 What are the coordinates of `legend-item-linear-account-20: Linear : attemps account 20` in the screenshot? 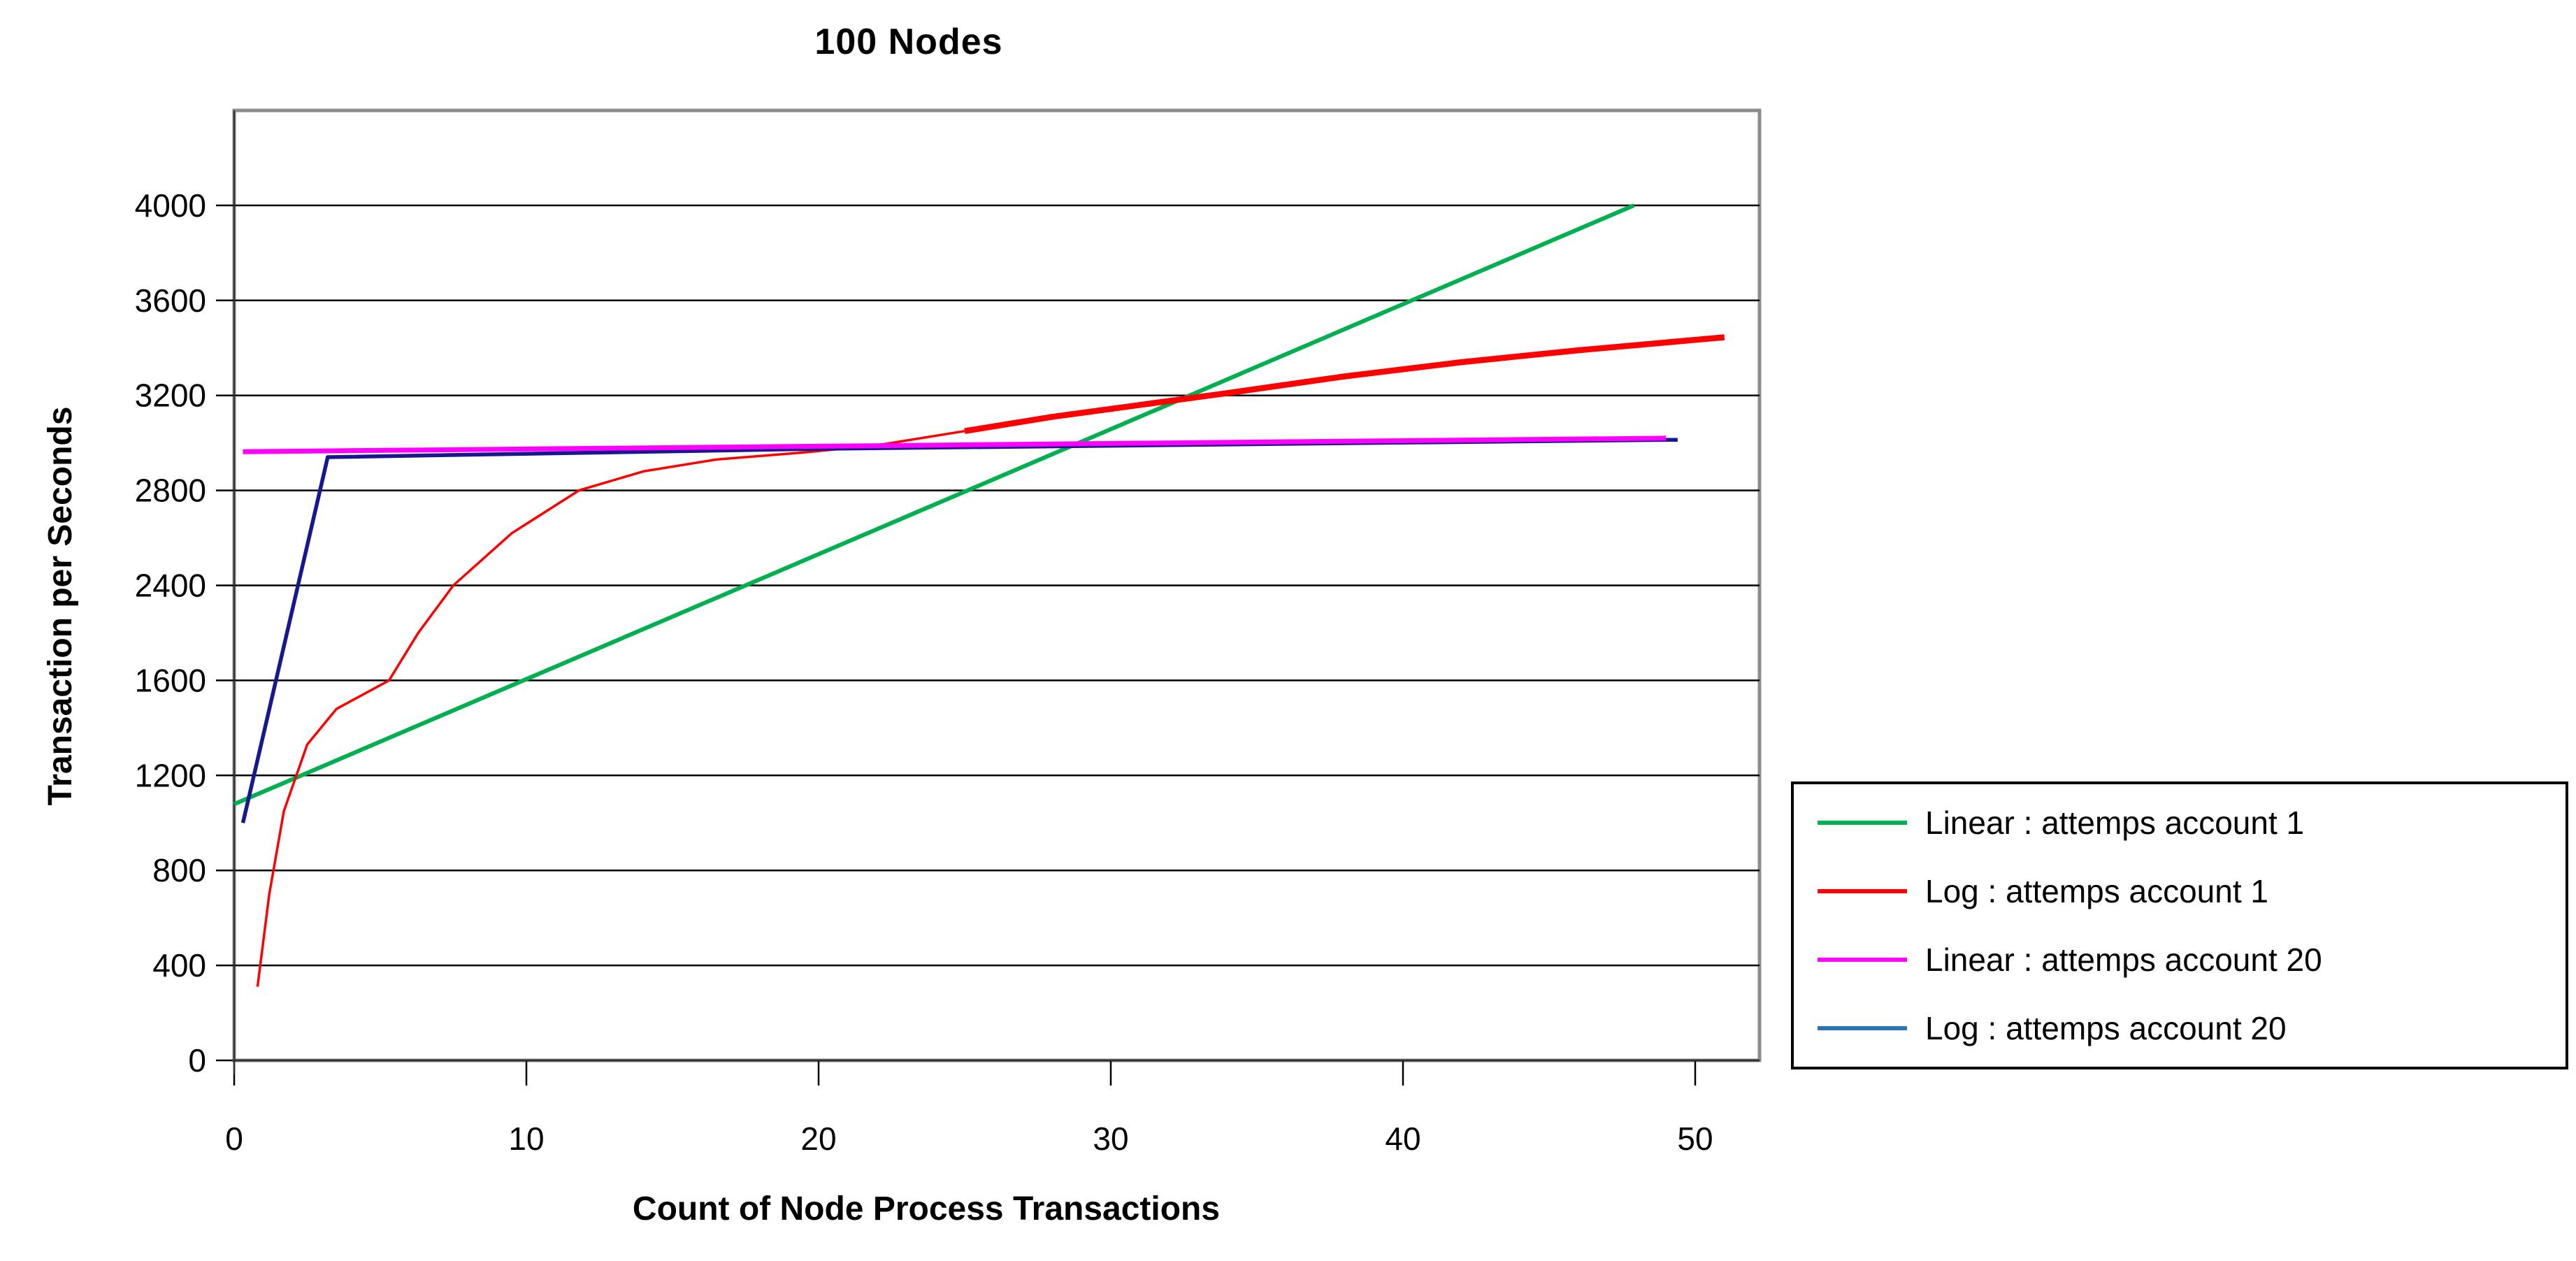 It's located at (2192, 960).